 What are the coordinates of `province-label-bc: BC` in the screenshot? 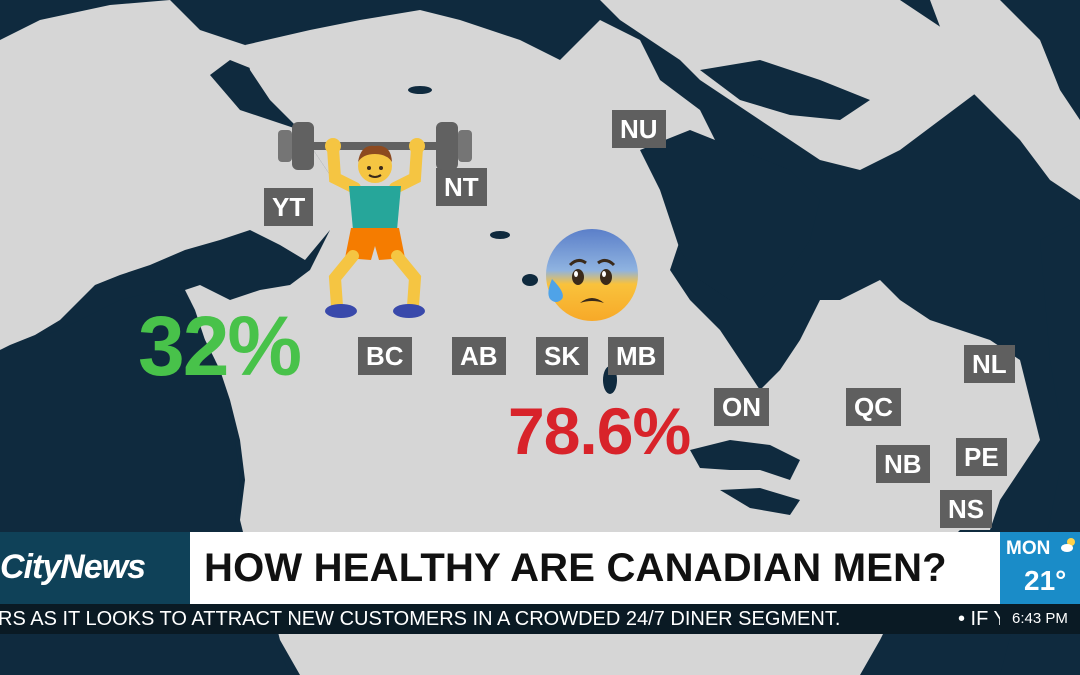 It's located at (385, 356).